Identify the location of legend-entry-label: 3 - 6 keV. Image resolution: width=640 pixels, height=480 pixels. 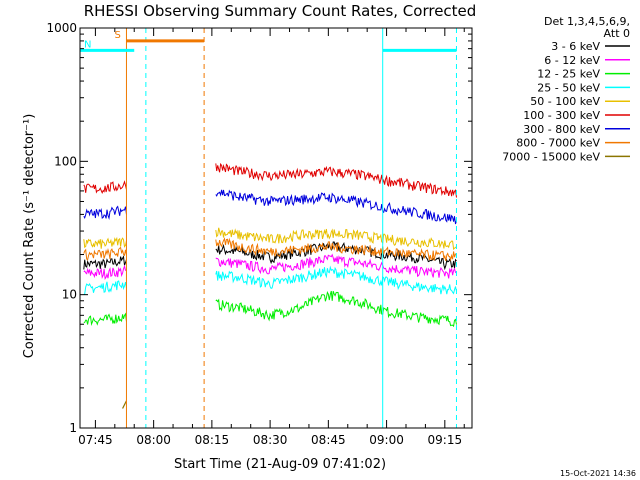
(575, 46).